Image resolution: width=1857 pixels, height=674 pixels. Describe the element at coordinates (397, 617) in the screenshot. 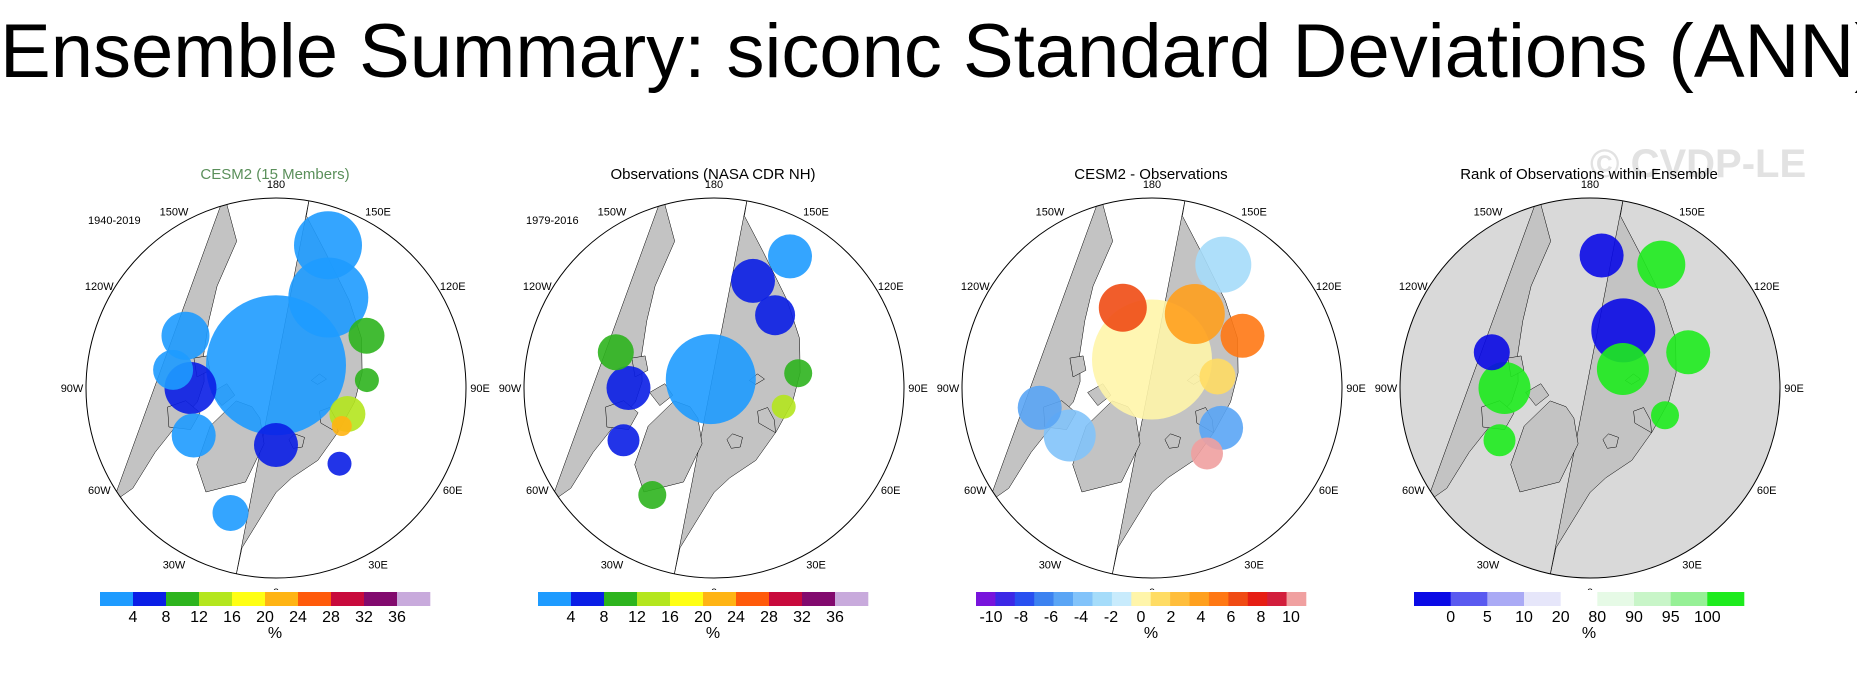

I see `colorbar-tick-label: 36` at that location.